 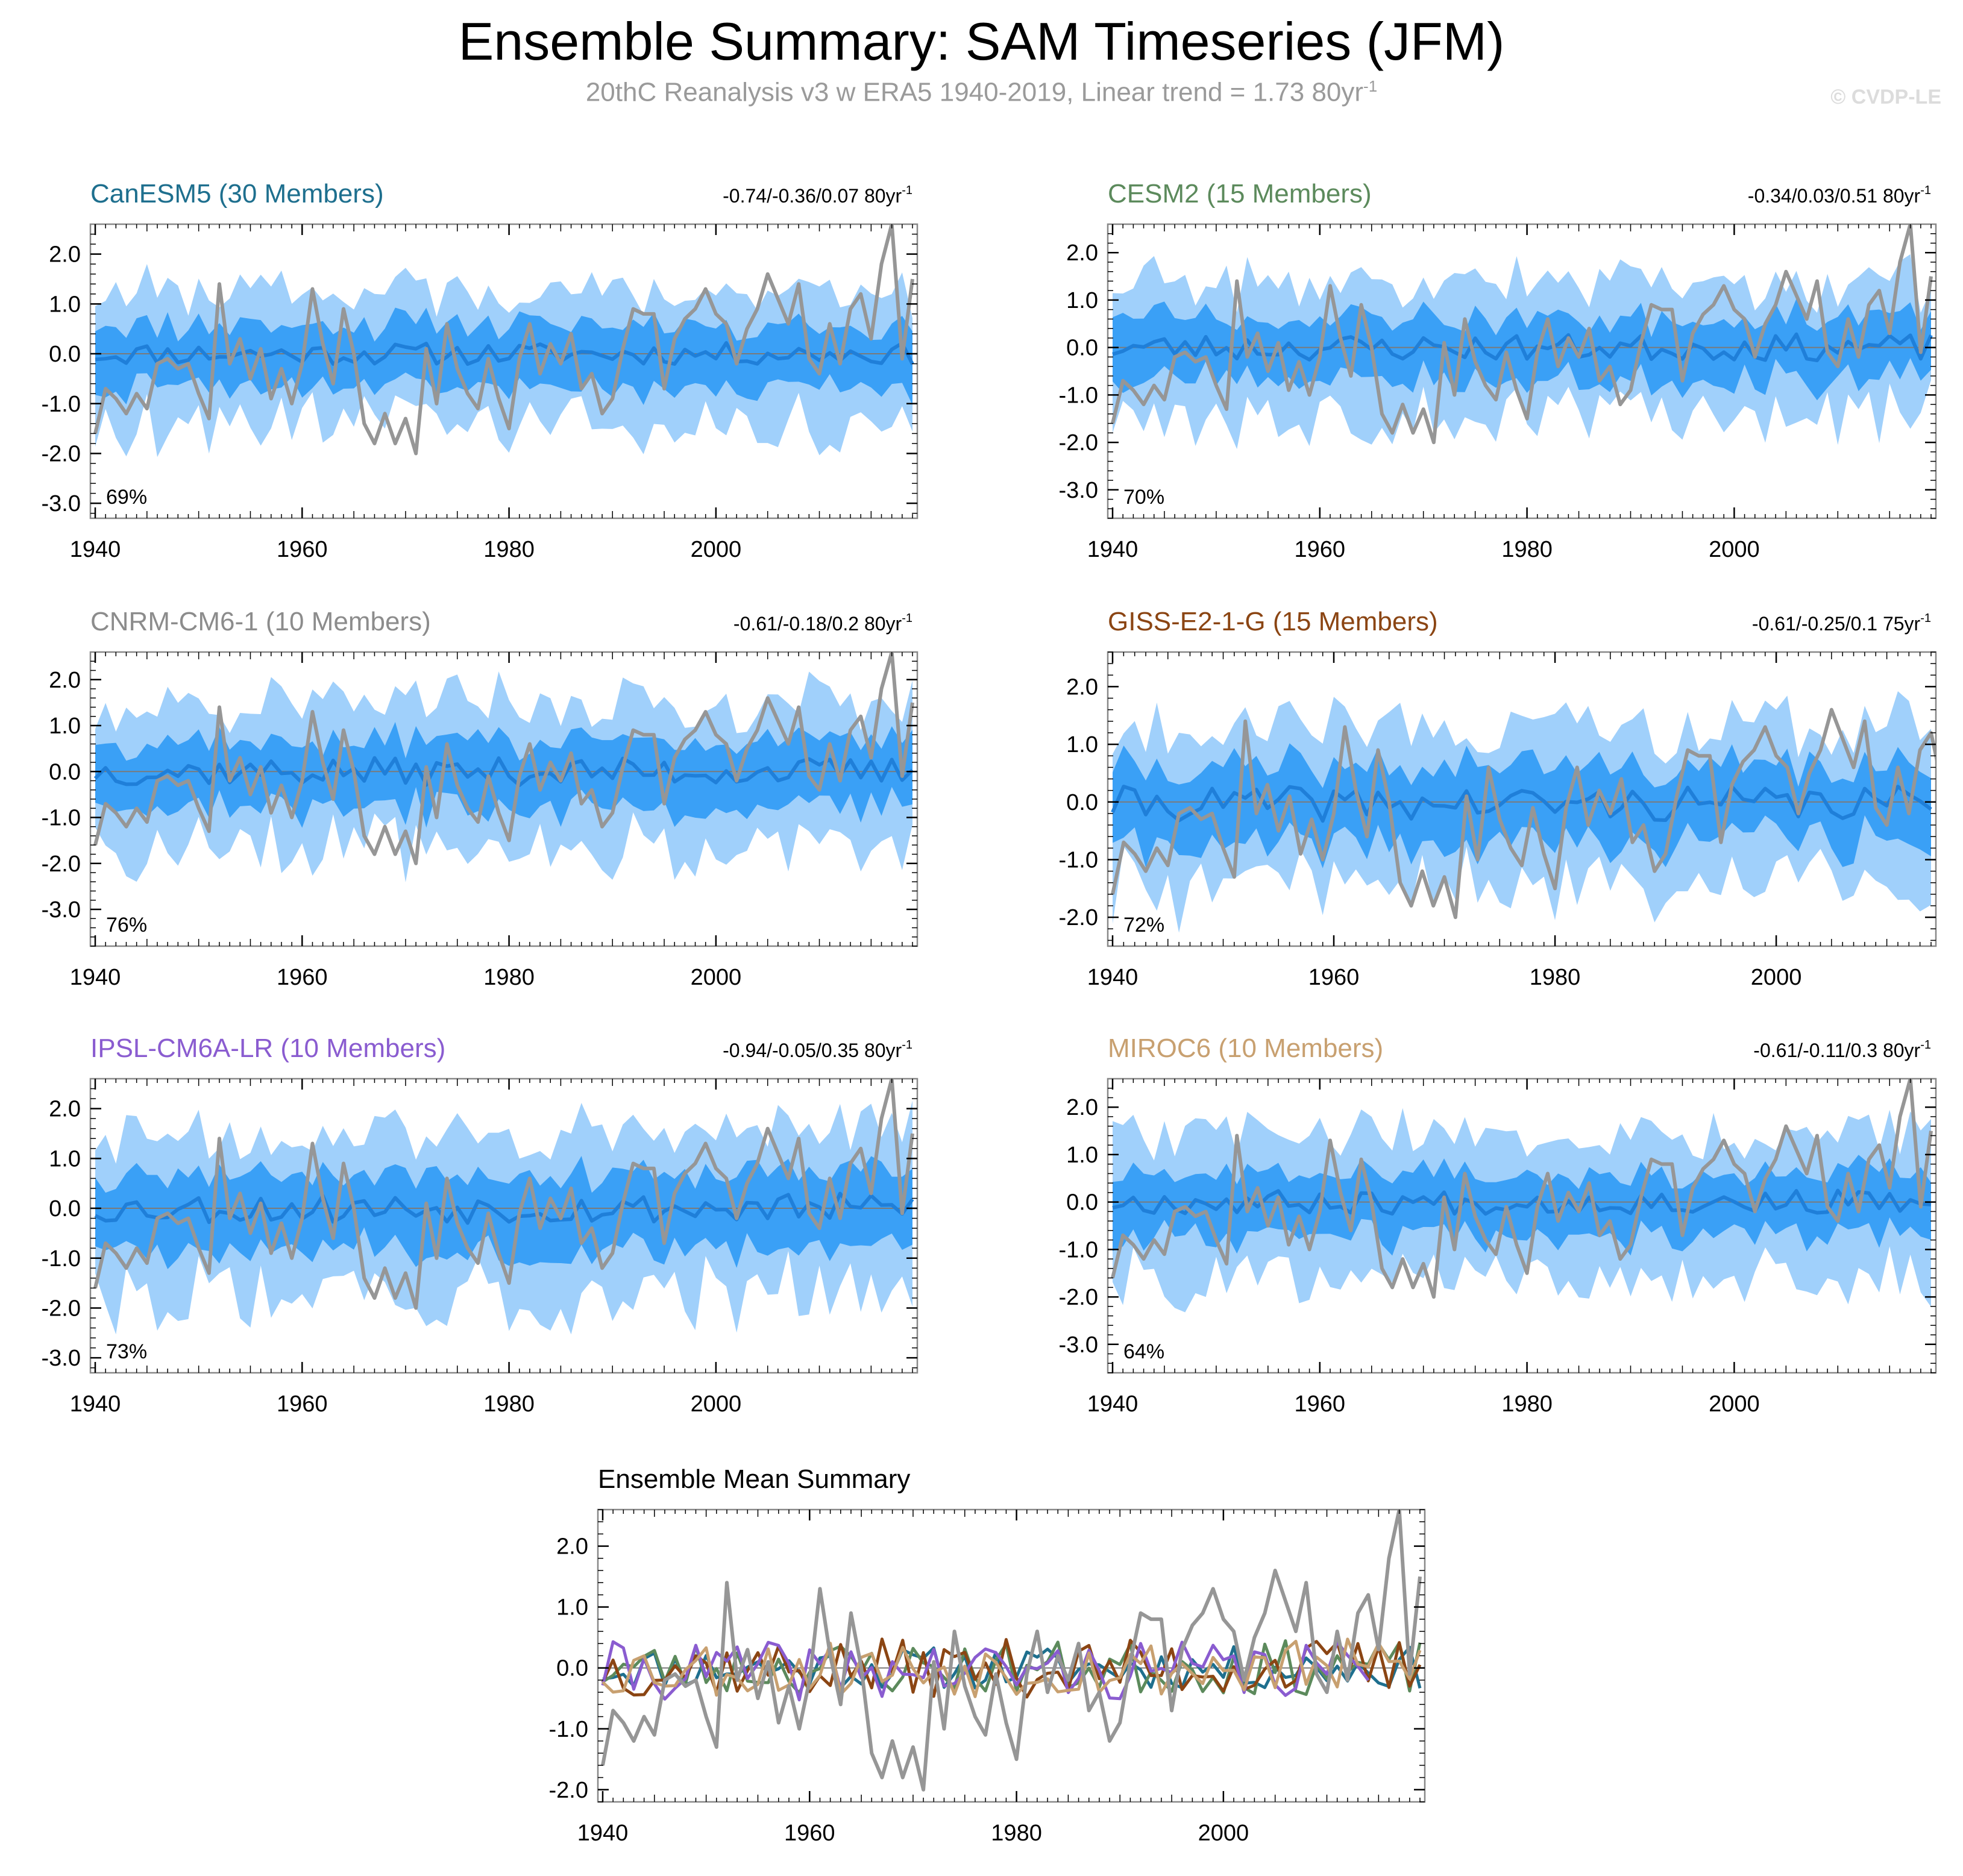 What do you see at coordinates (817, 195) in the screenshot?
I see `panel-trend-label: -0.74/-0.36/0.07 80yr-1` at bounding box center [817, 195].